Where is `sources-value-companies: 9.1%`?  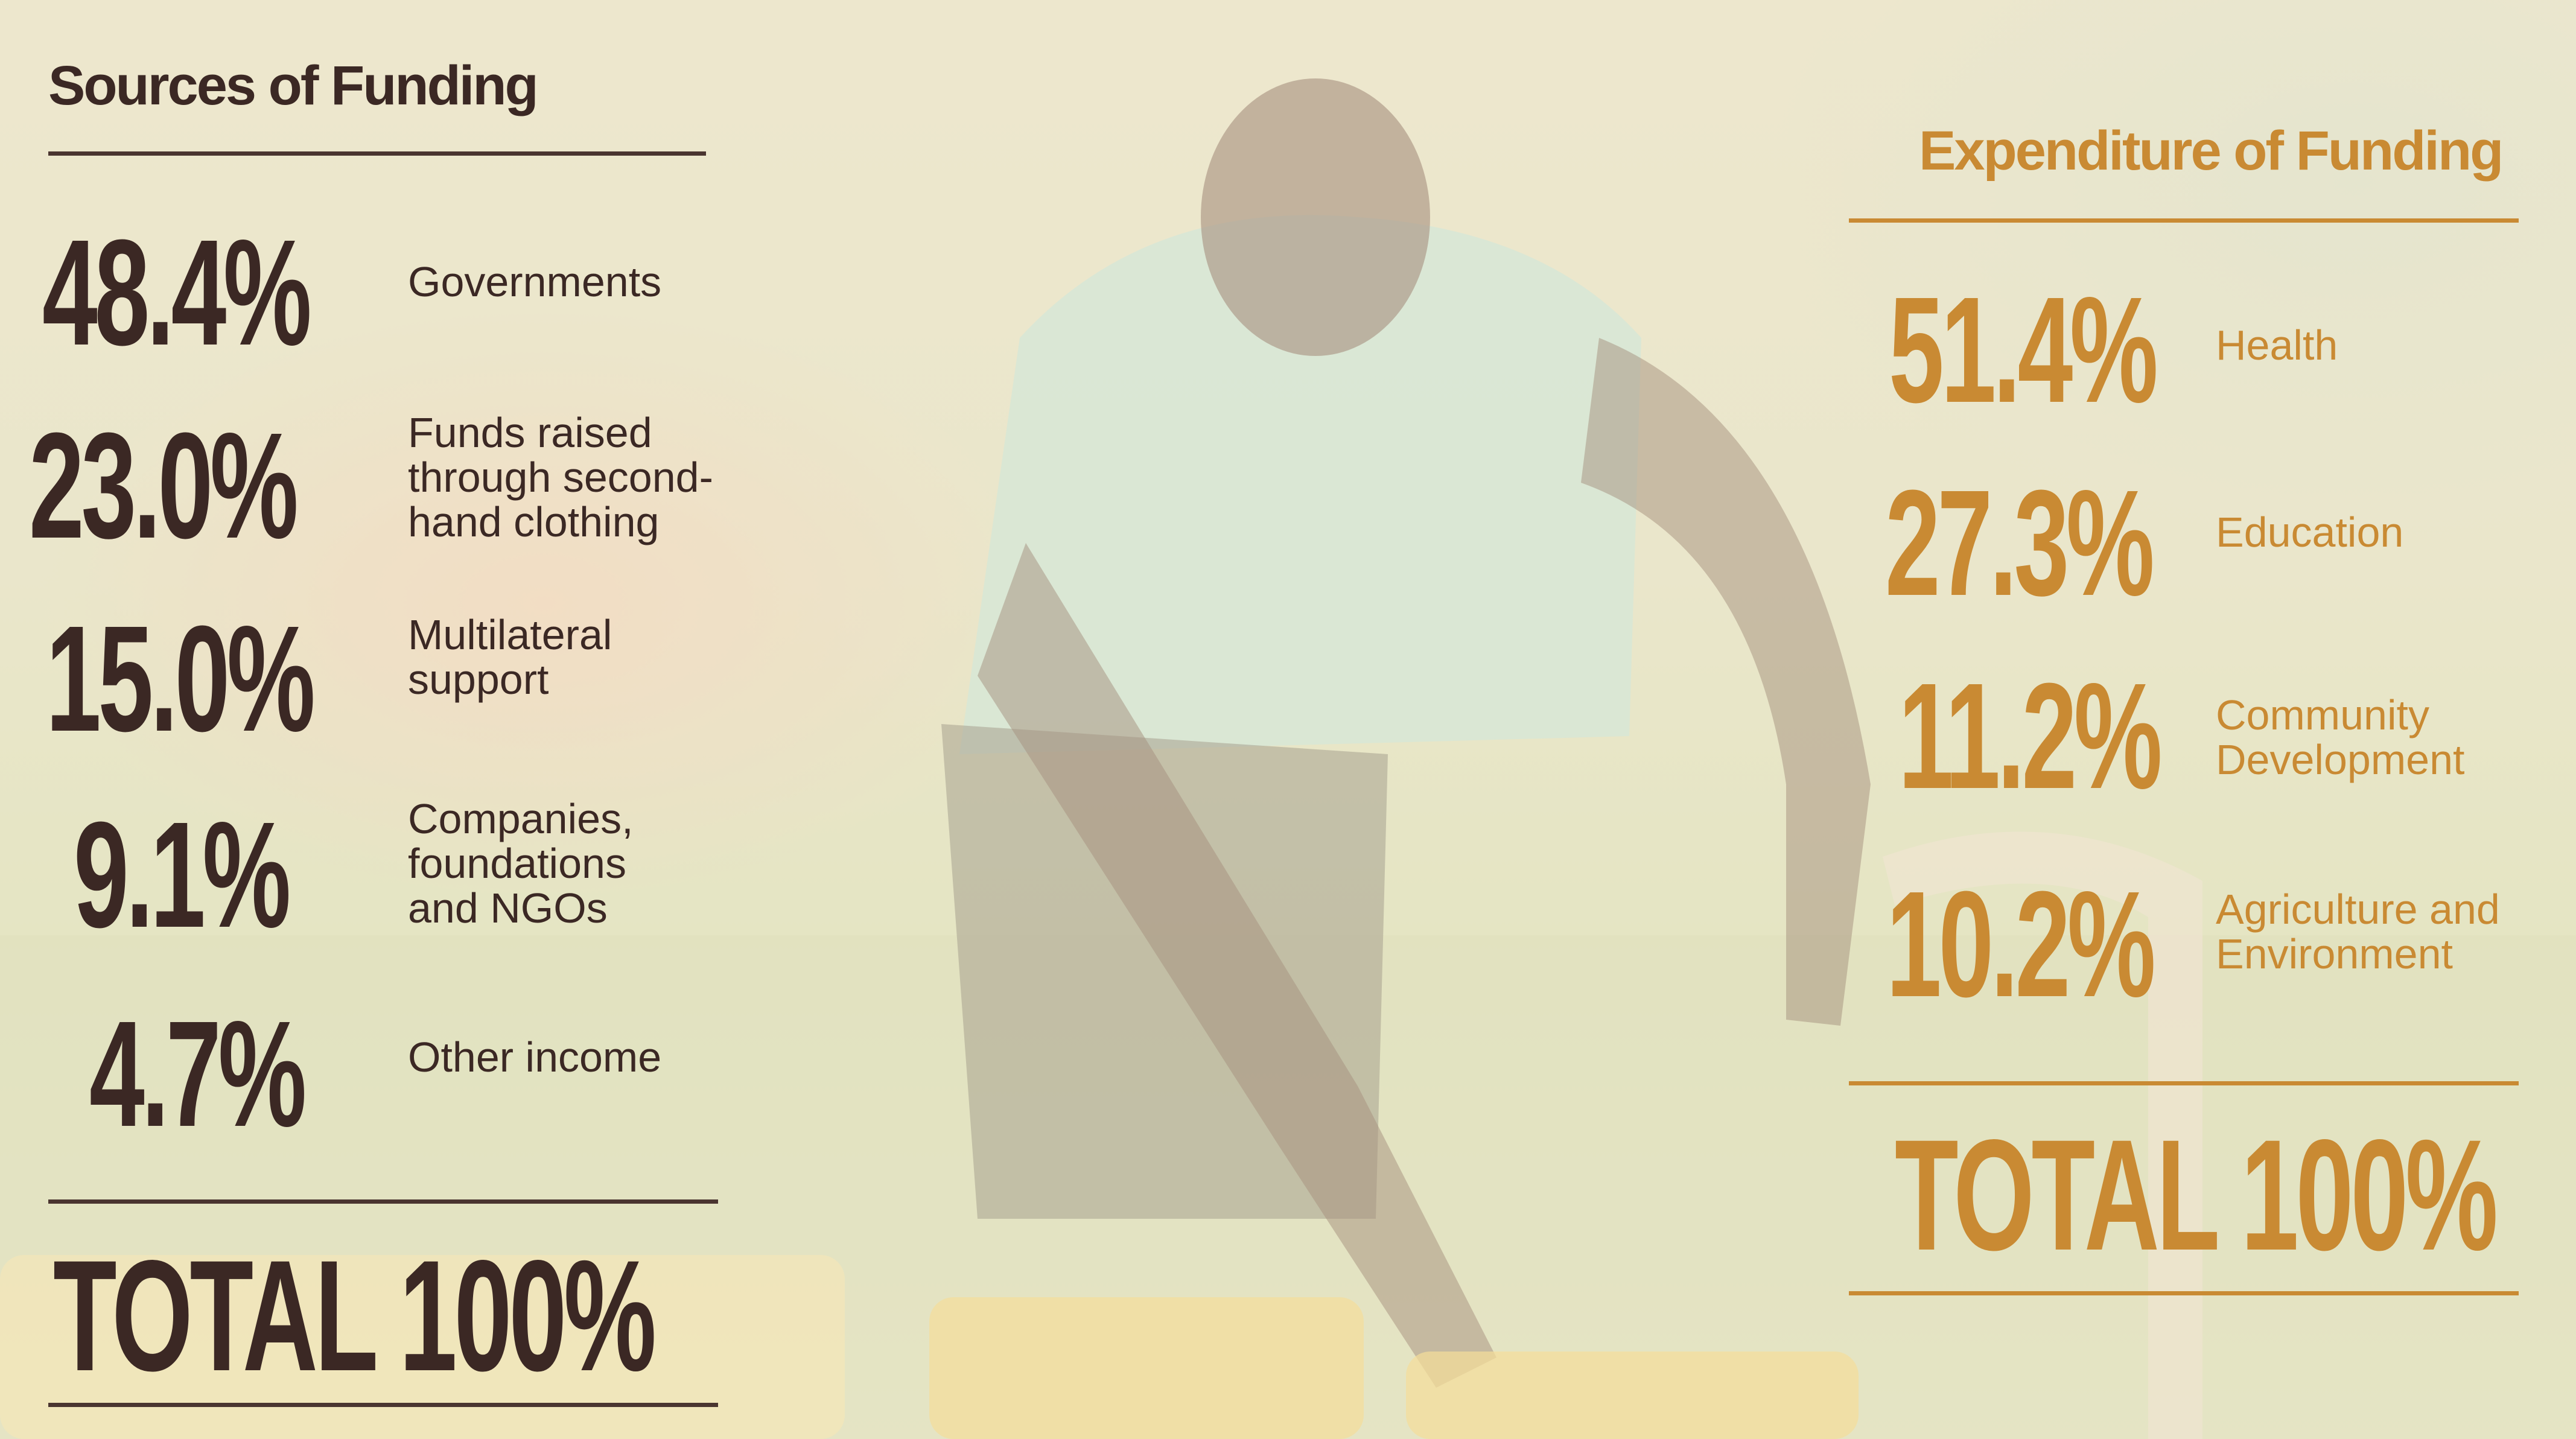
sources-value-companies: 9.1% is located at coordinates (183, 875).